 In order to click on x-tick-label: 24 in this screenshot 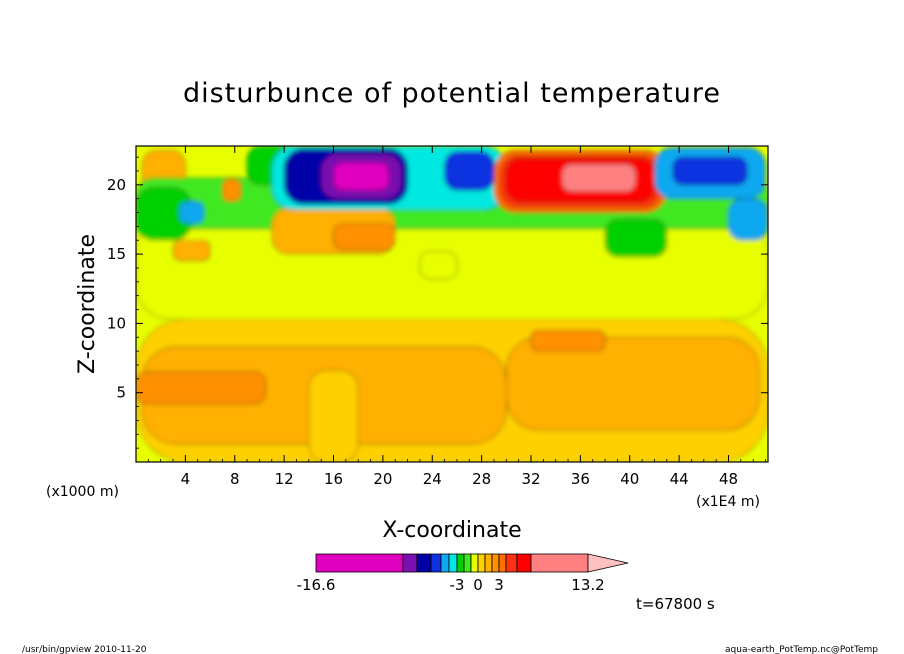, I will do `click(432, 479)`.